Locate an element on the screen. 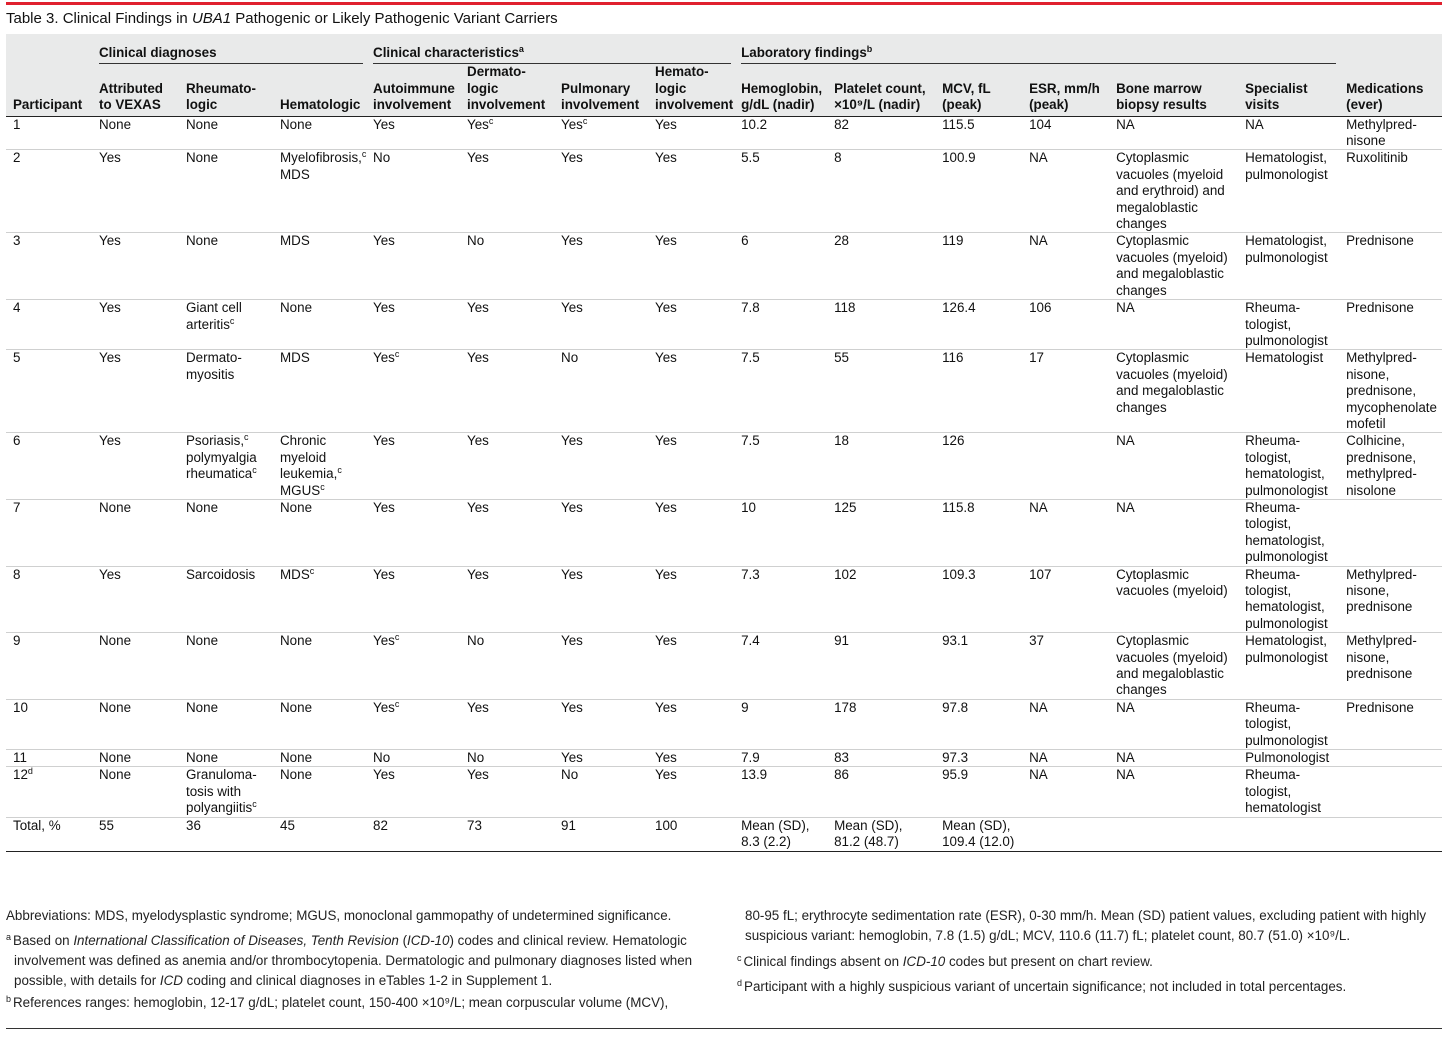 Image resolution: width=1456 pixels, height=1042 pixels. total-cell: 91 is located at coordinates (601, 834).